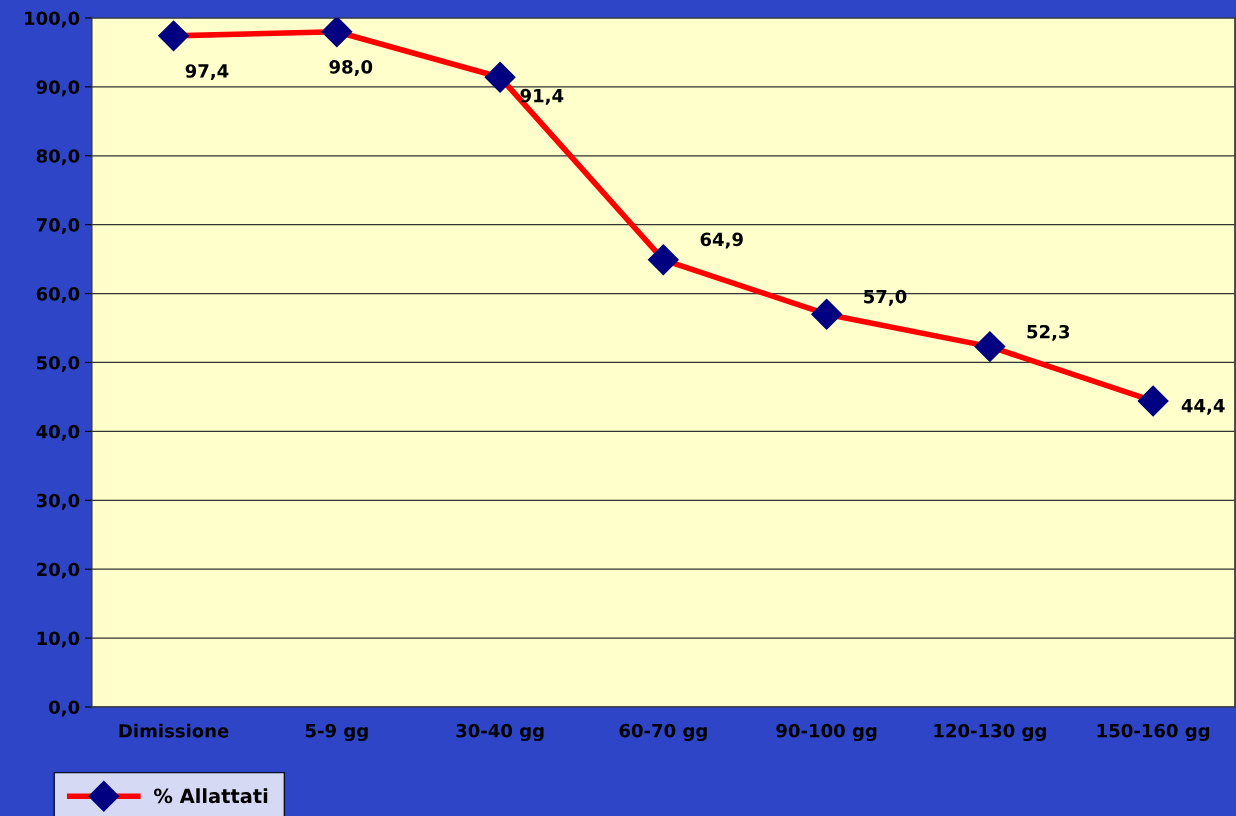  I want to click on y-tick-label: 30,0, so click(58, 501).